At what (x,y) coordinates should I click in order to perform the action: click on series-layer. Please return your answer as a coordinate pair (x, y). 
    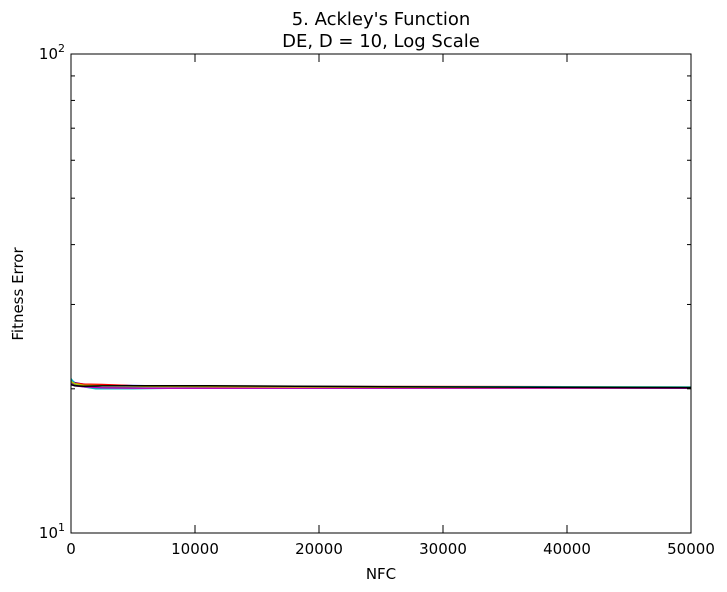
    Looking at the image, I should click on (381, 384).